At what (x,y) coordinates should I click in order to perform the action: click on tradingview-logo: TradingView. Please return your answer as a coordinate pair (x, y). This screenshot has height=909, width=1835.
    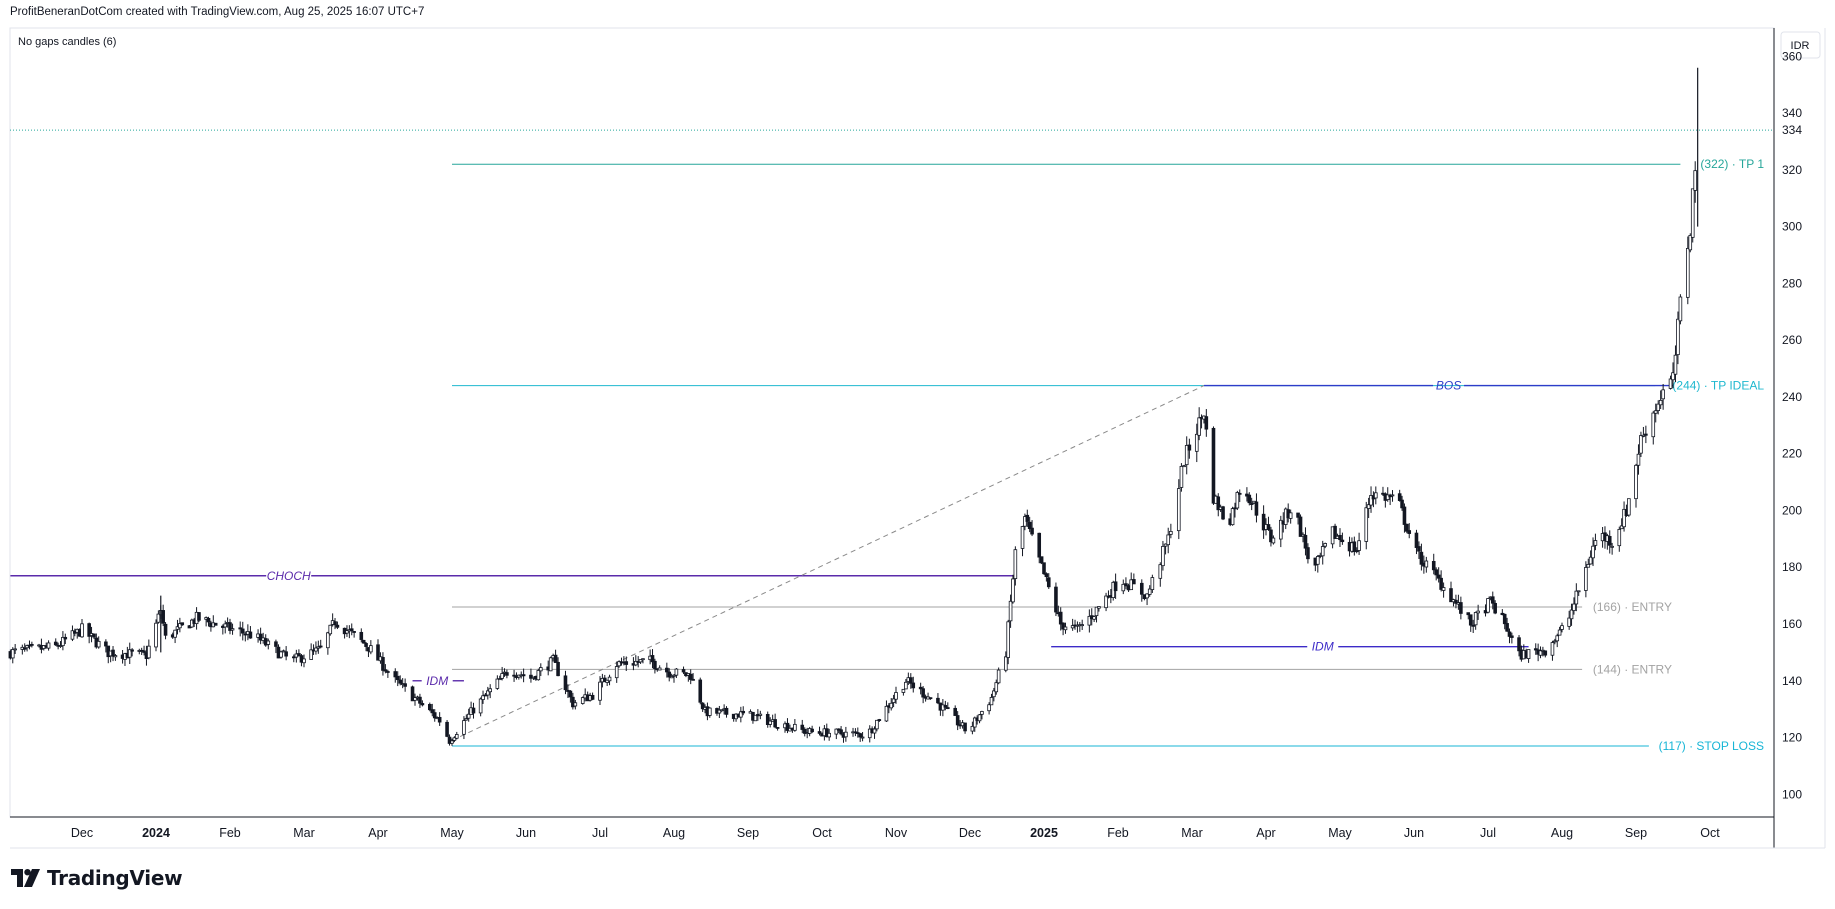
    Looking at the image, I should click on (97, 878).